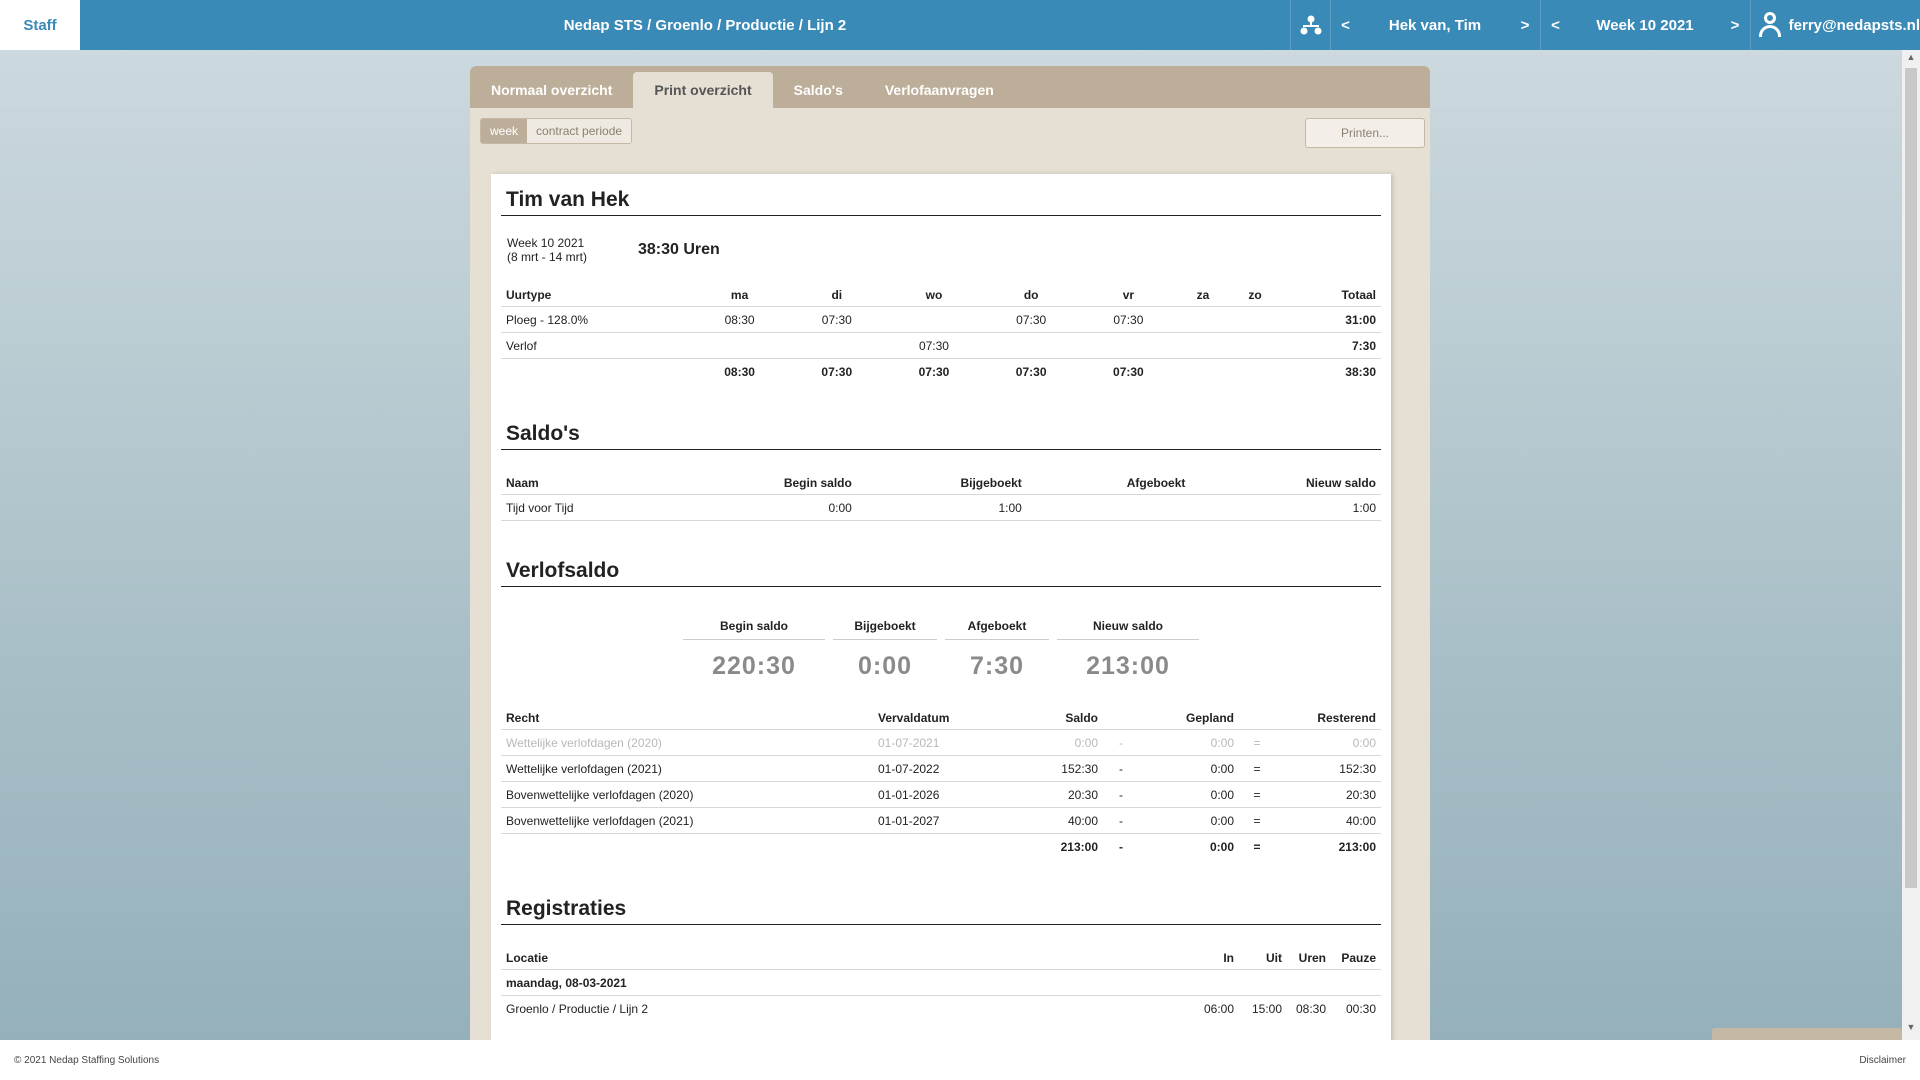 This screenshot has height=1080, width=1920. I want to click on next-week-button: >, so click(1735, 25).